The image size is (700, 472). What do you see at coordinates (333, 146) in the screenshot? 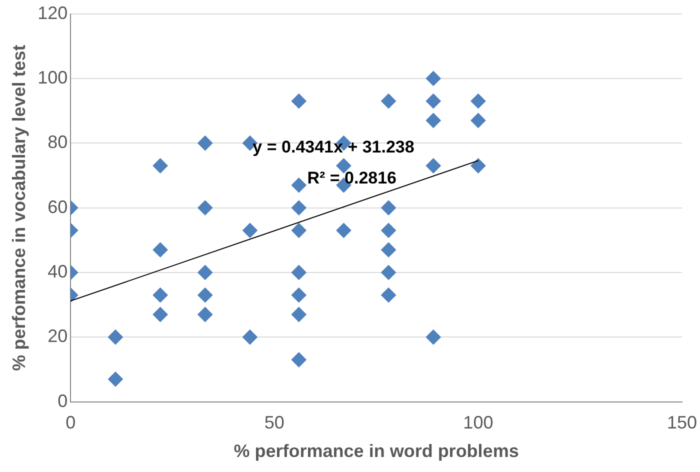
I see `annotation: y = 0.4341x + 31.238` at bounding box center [333, 146].